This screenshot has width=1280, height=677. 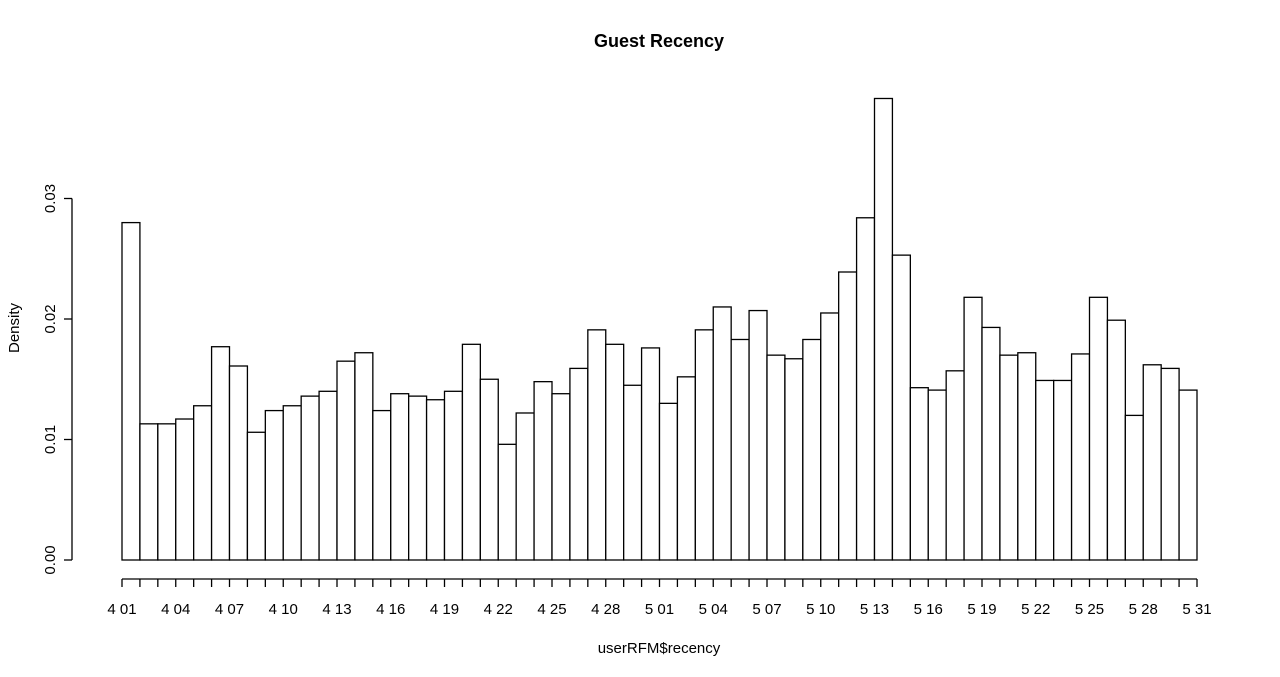 I want to click on x-tick-label: 5 01, so click(x=659, y=609).